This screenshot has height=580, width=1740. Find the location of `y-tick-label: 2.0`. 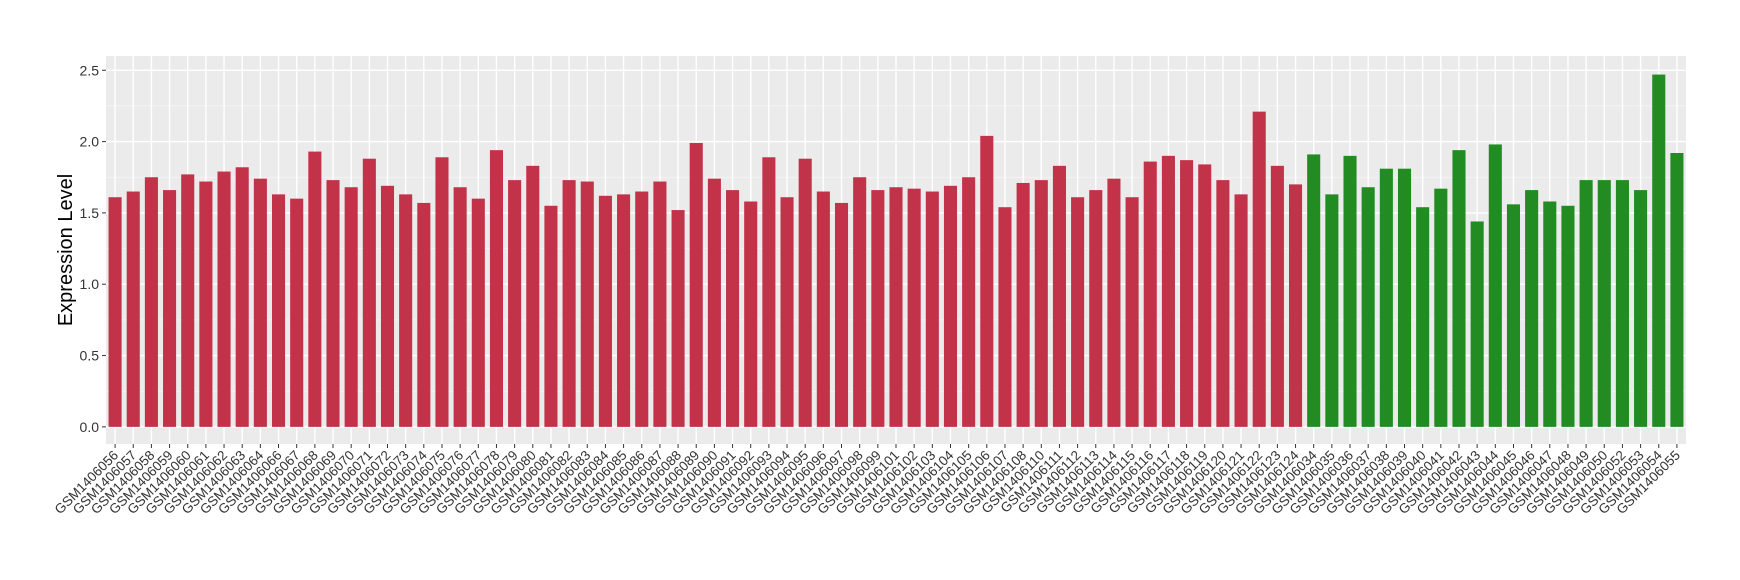

y-tick-label: 2.0 is located at coordinates (90, 142).